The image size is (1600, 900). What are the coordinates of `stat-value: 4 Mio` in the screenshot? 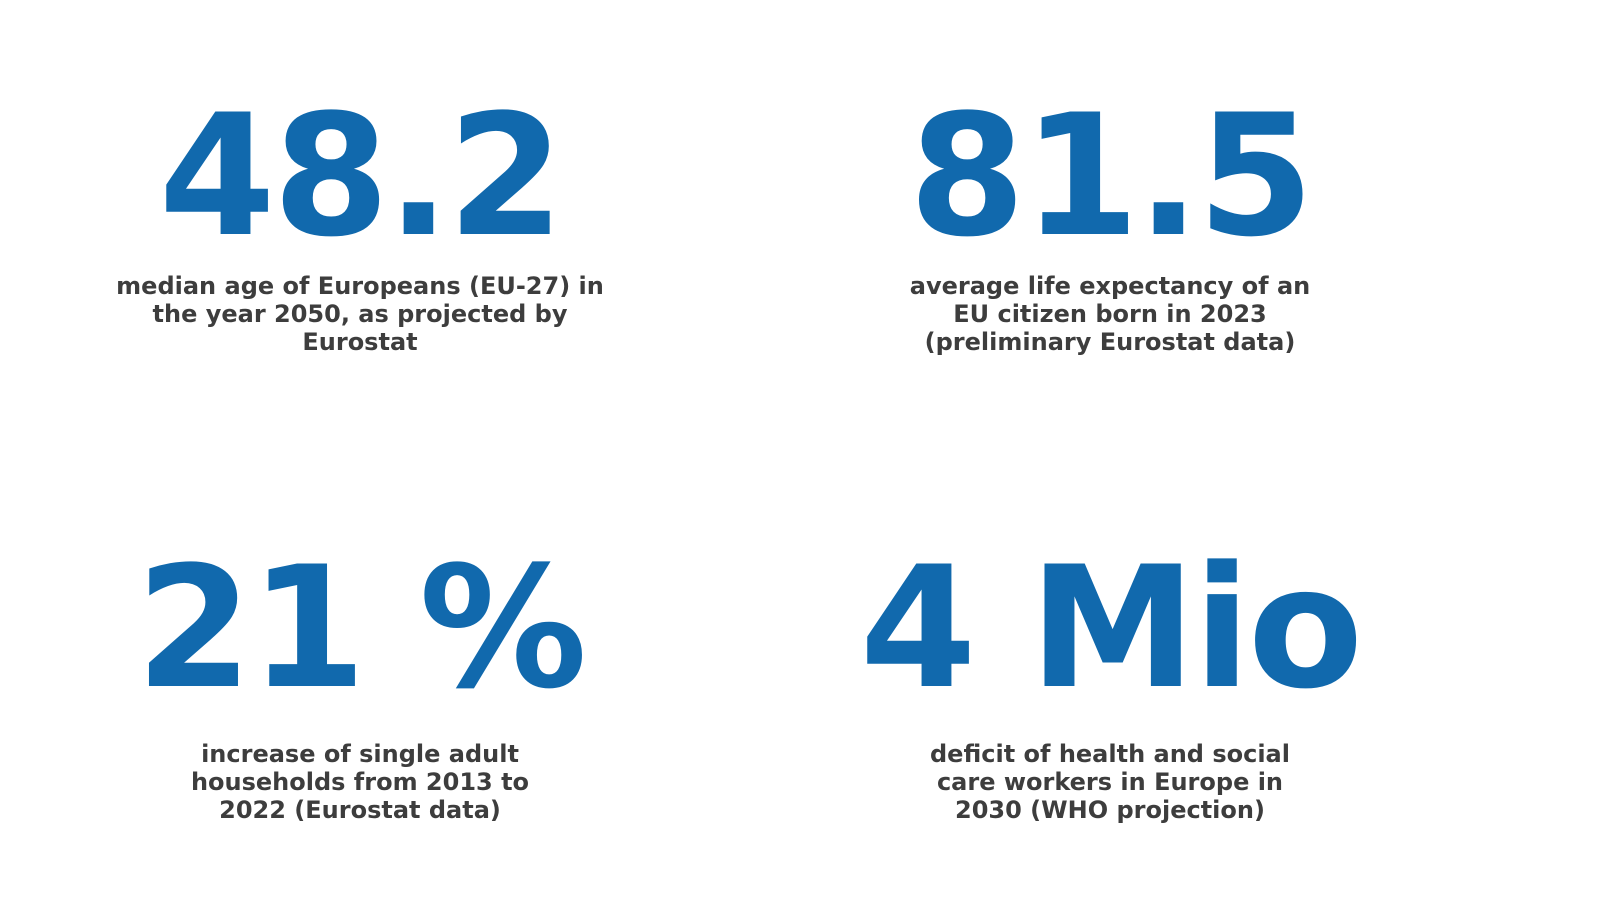 It's located at (1111, 628).